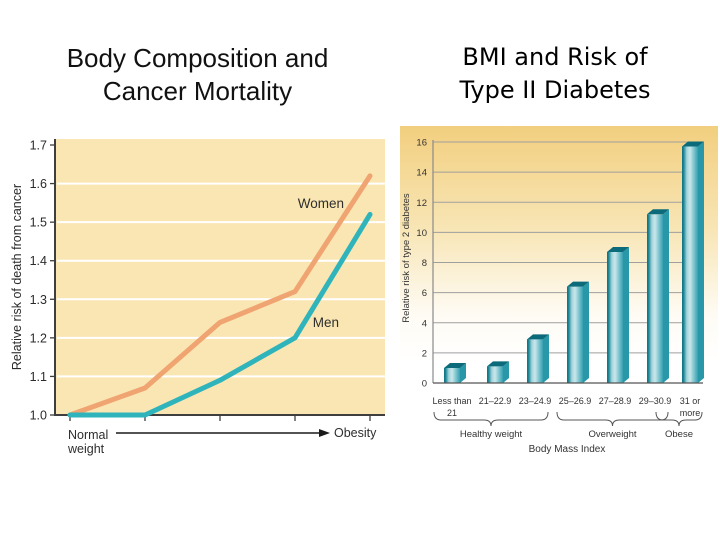 This screenshot has width=720, height=540. What do you see at coordinates (655, 401) in the screenshot?
I see `x-tick-label: 29–30.9` at bounding box center [655, 401].